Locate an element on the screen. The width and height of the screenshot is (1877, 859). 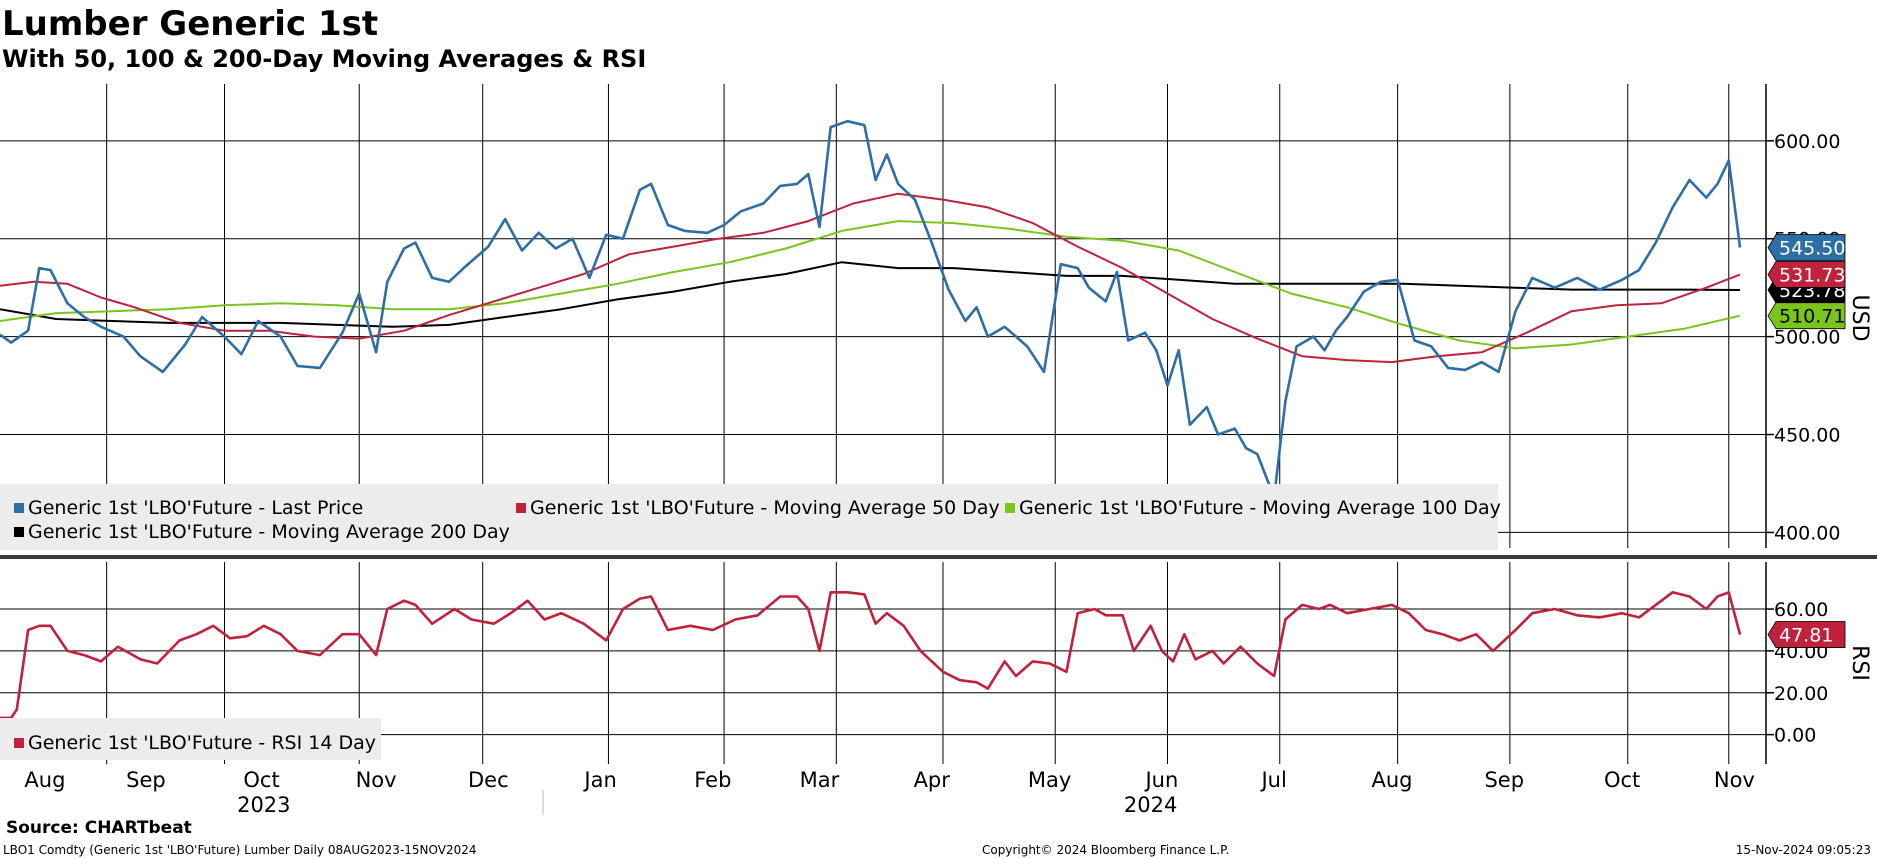
x-axis-month-label: Jul is located at coordinates (1272, 780).